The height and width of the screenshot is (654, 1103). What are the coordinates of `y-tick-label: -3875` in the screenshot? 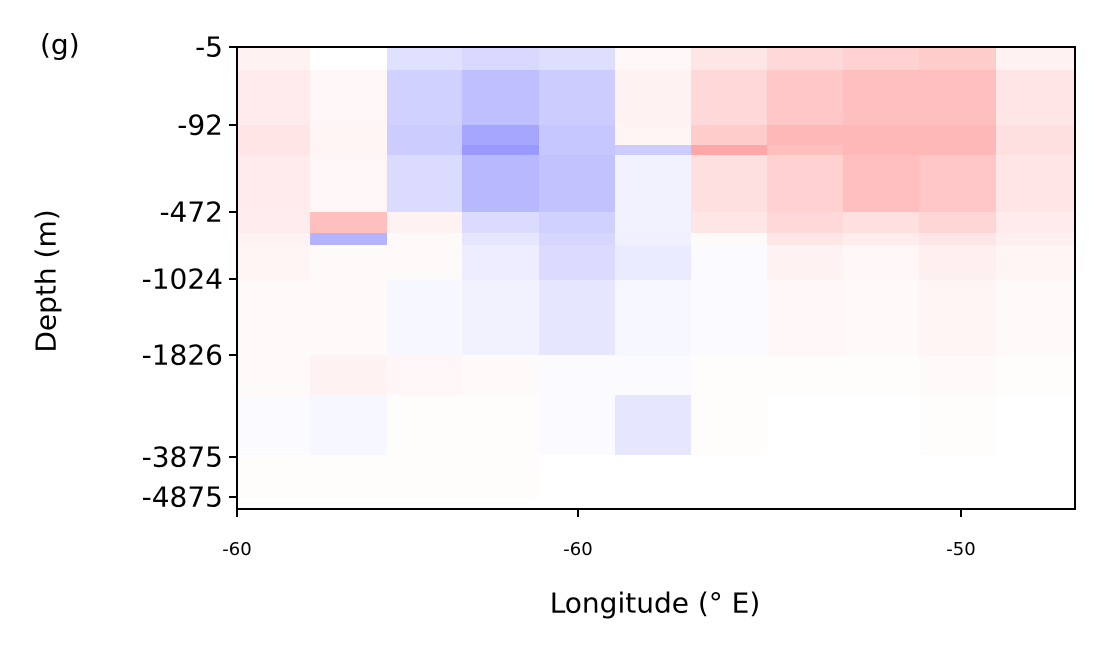 It's located at (182, 457).